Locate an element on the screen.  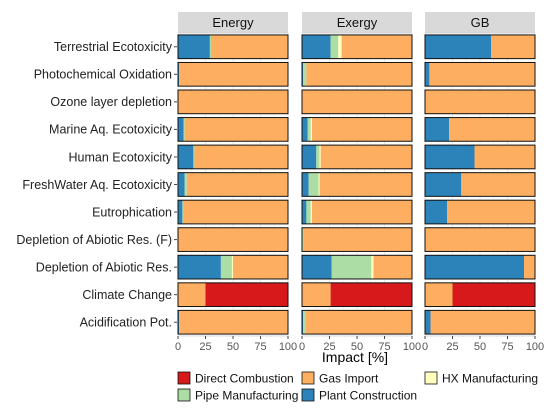
category-label-terrestrial-ecotoxicity: Terrestrial Ecotoxicity is located at coordinates (113, 47).